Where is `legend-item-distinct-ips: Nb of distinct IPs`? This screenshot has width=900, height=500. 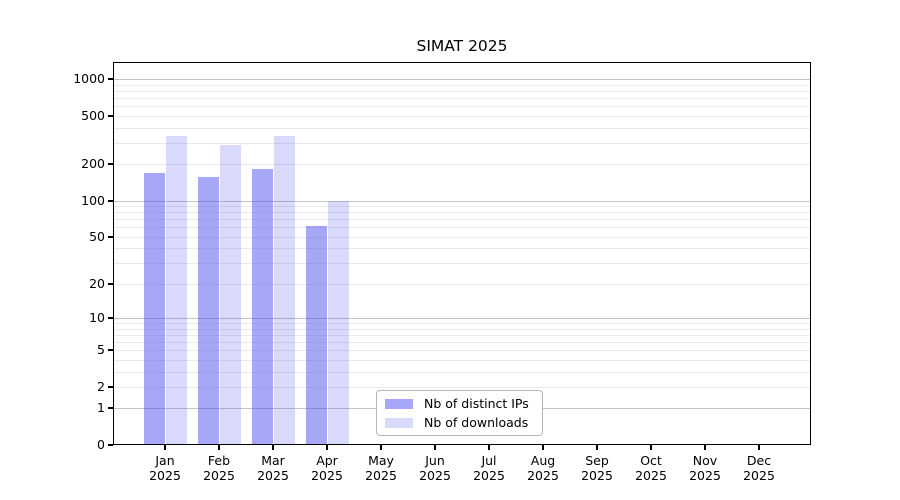
legend-item-distinct-ips: Nb of distinct IPs is located at coordinates (459, 403).